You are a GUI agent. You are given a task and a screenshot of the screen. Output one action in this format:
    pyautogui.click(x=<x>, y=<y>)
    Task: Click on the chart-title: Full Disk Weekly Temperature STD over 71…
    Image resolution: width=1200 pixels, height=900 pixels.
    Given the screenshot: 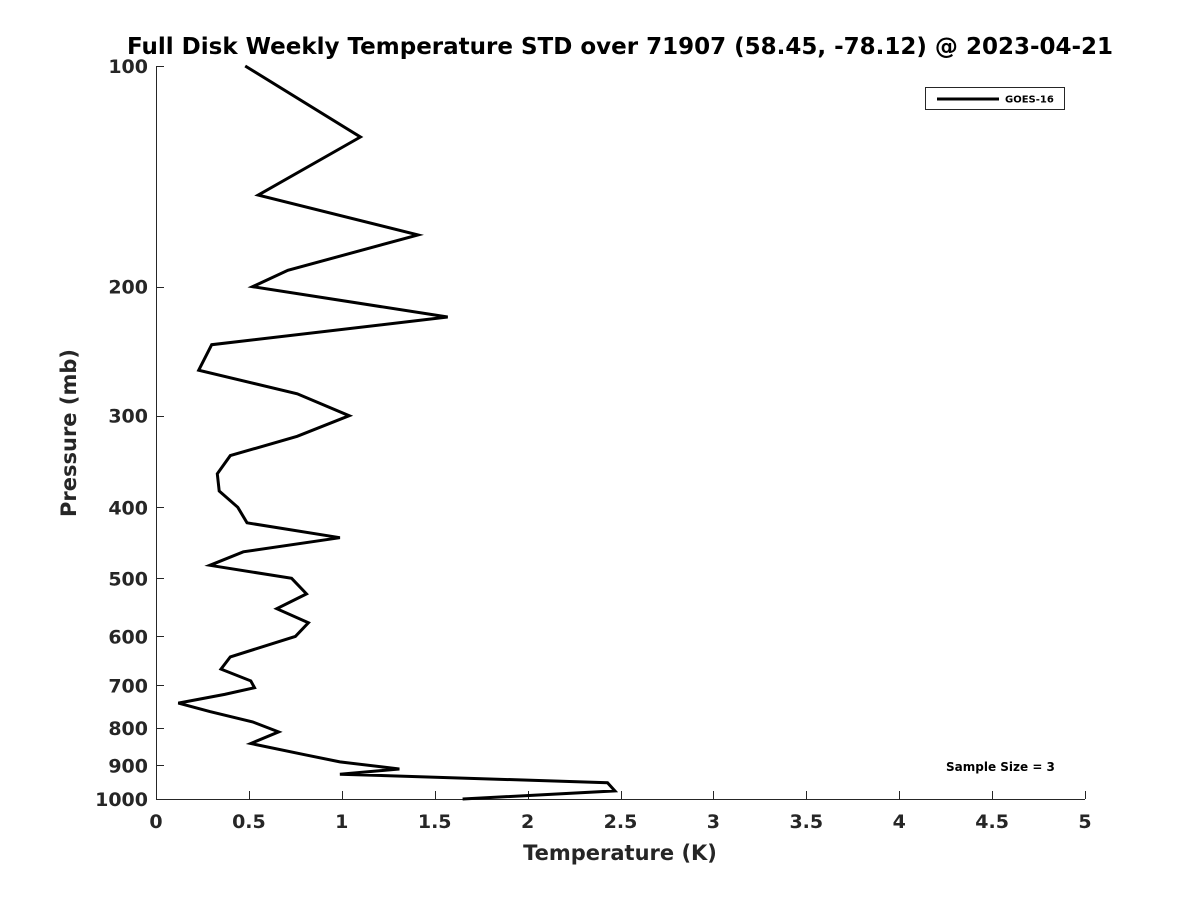 What is the action you would take?
    pyautogui.click(x=620, y=47)
    